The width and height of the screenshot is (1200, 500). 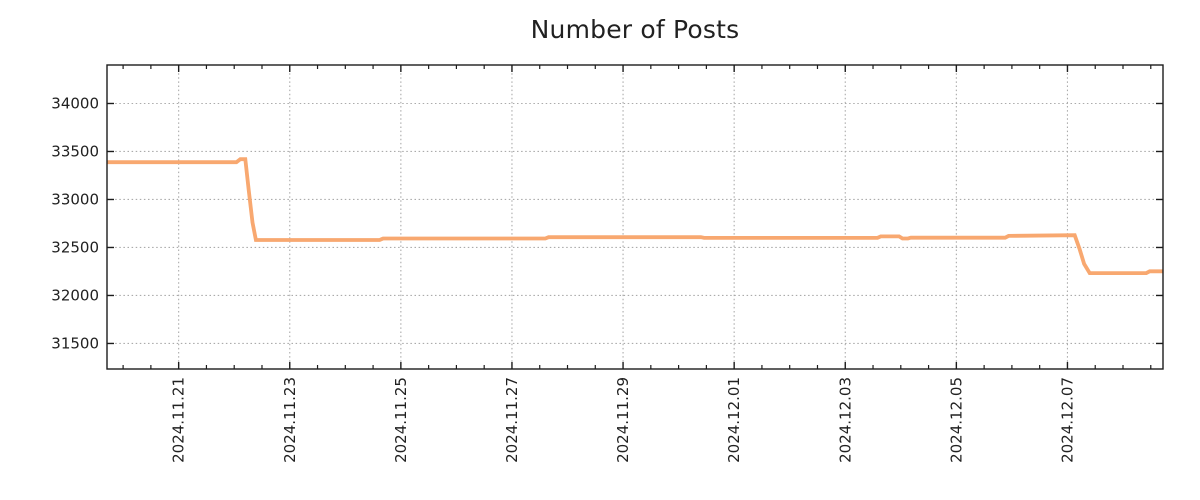 I want to click on x-tick-label: 2024.11.23, so click(x=290, y=420).